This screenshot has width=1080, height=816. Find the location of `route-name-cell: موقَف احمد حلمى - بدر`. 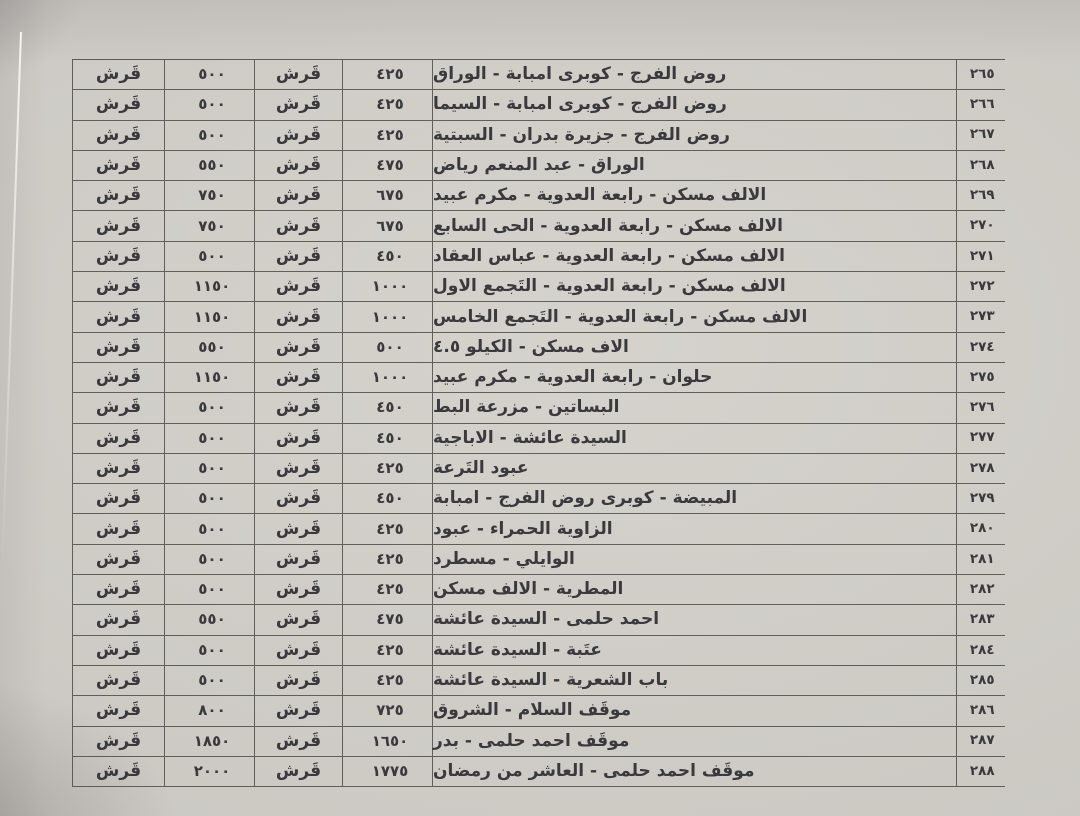

route-name-cell: موقَف احمد حلمى - بدر is located at coordinates (695, 741).